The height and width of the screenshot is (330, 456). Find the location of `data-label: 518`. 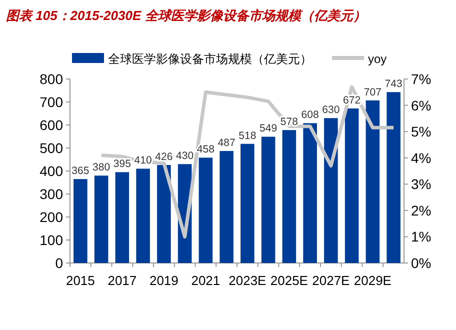

data-label: 518 is located at coordinates (247, 136).